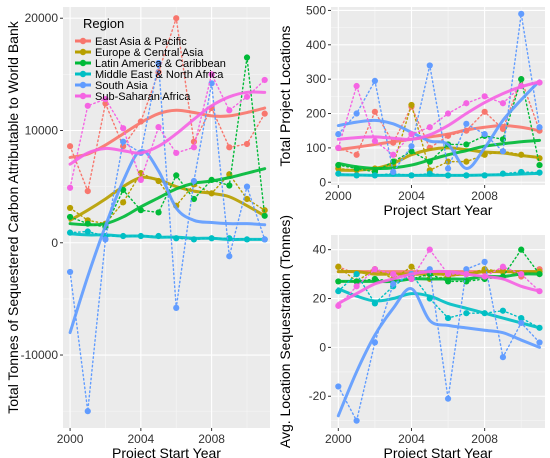  Describe the element at coordinates (70, 439) in the screenshot. I see `x-tick-label: 2000` at that location.